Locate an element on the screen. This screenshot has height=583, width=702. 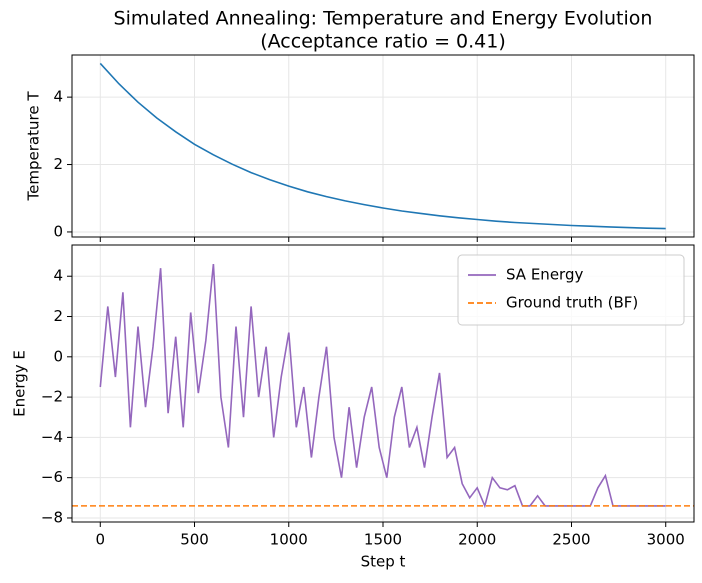
x-tick-label: 1000 is located at coordinates (289, 540).